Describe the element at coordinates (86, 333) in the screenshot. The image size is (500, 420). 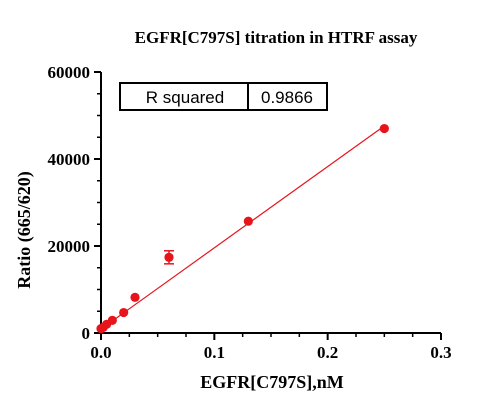
I see `y-tick-label: 0` at that location.